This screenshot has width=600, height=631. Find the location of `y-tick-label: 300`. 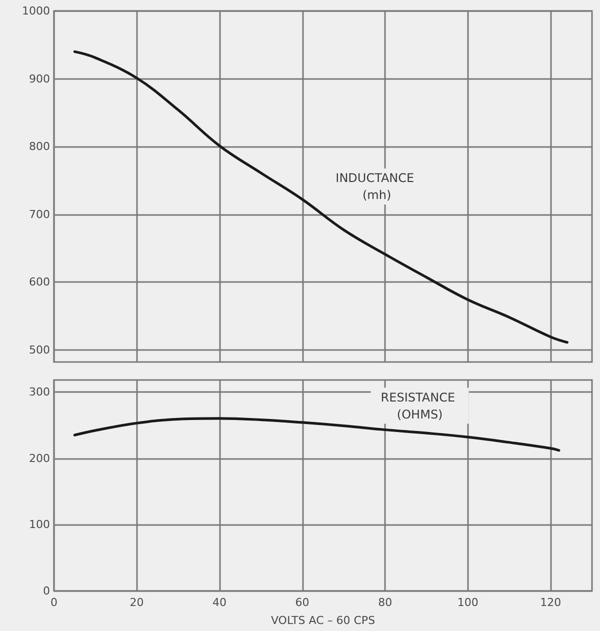

y-tick-label: 300 is located at coordinates (39, 391).